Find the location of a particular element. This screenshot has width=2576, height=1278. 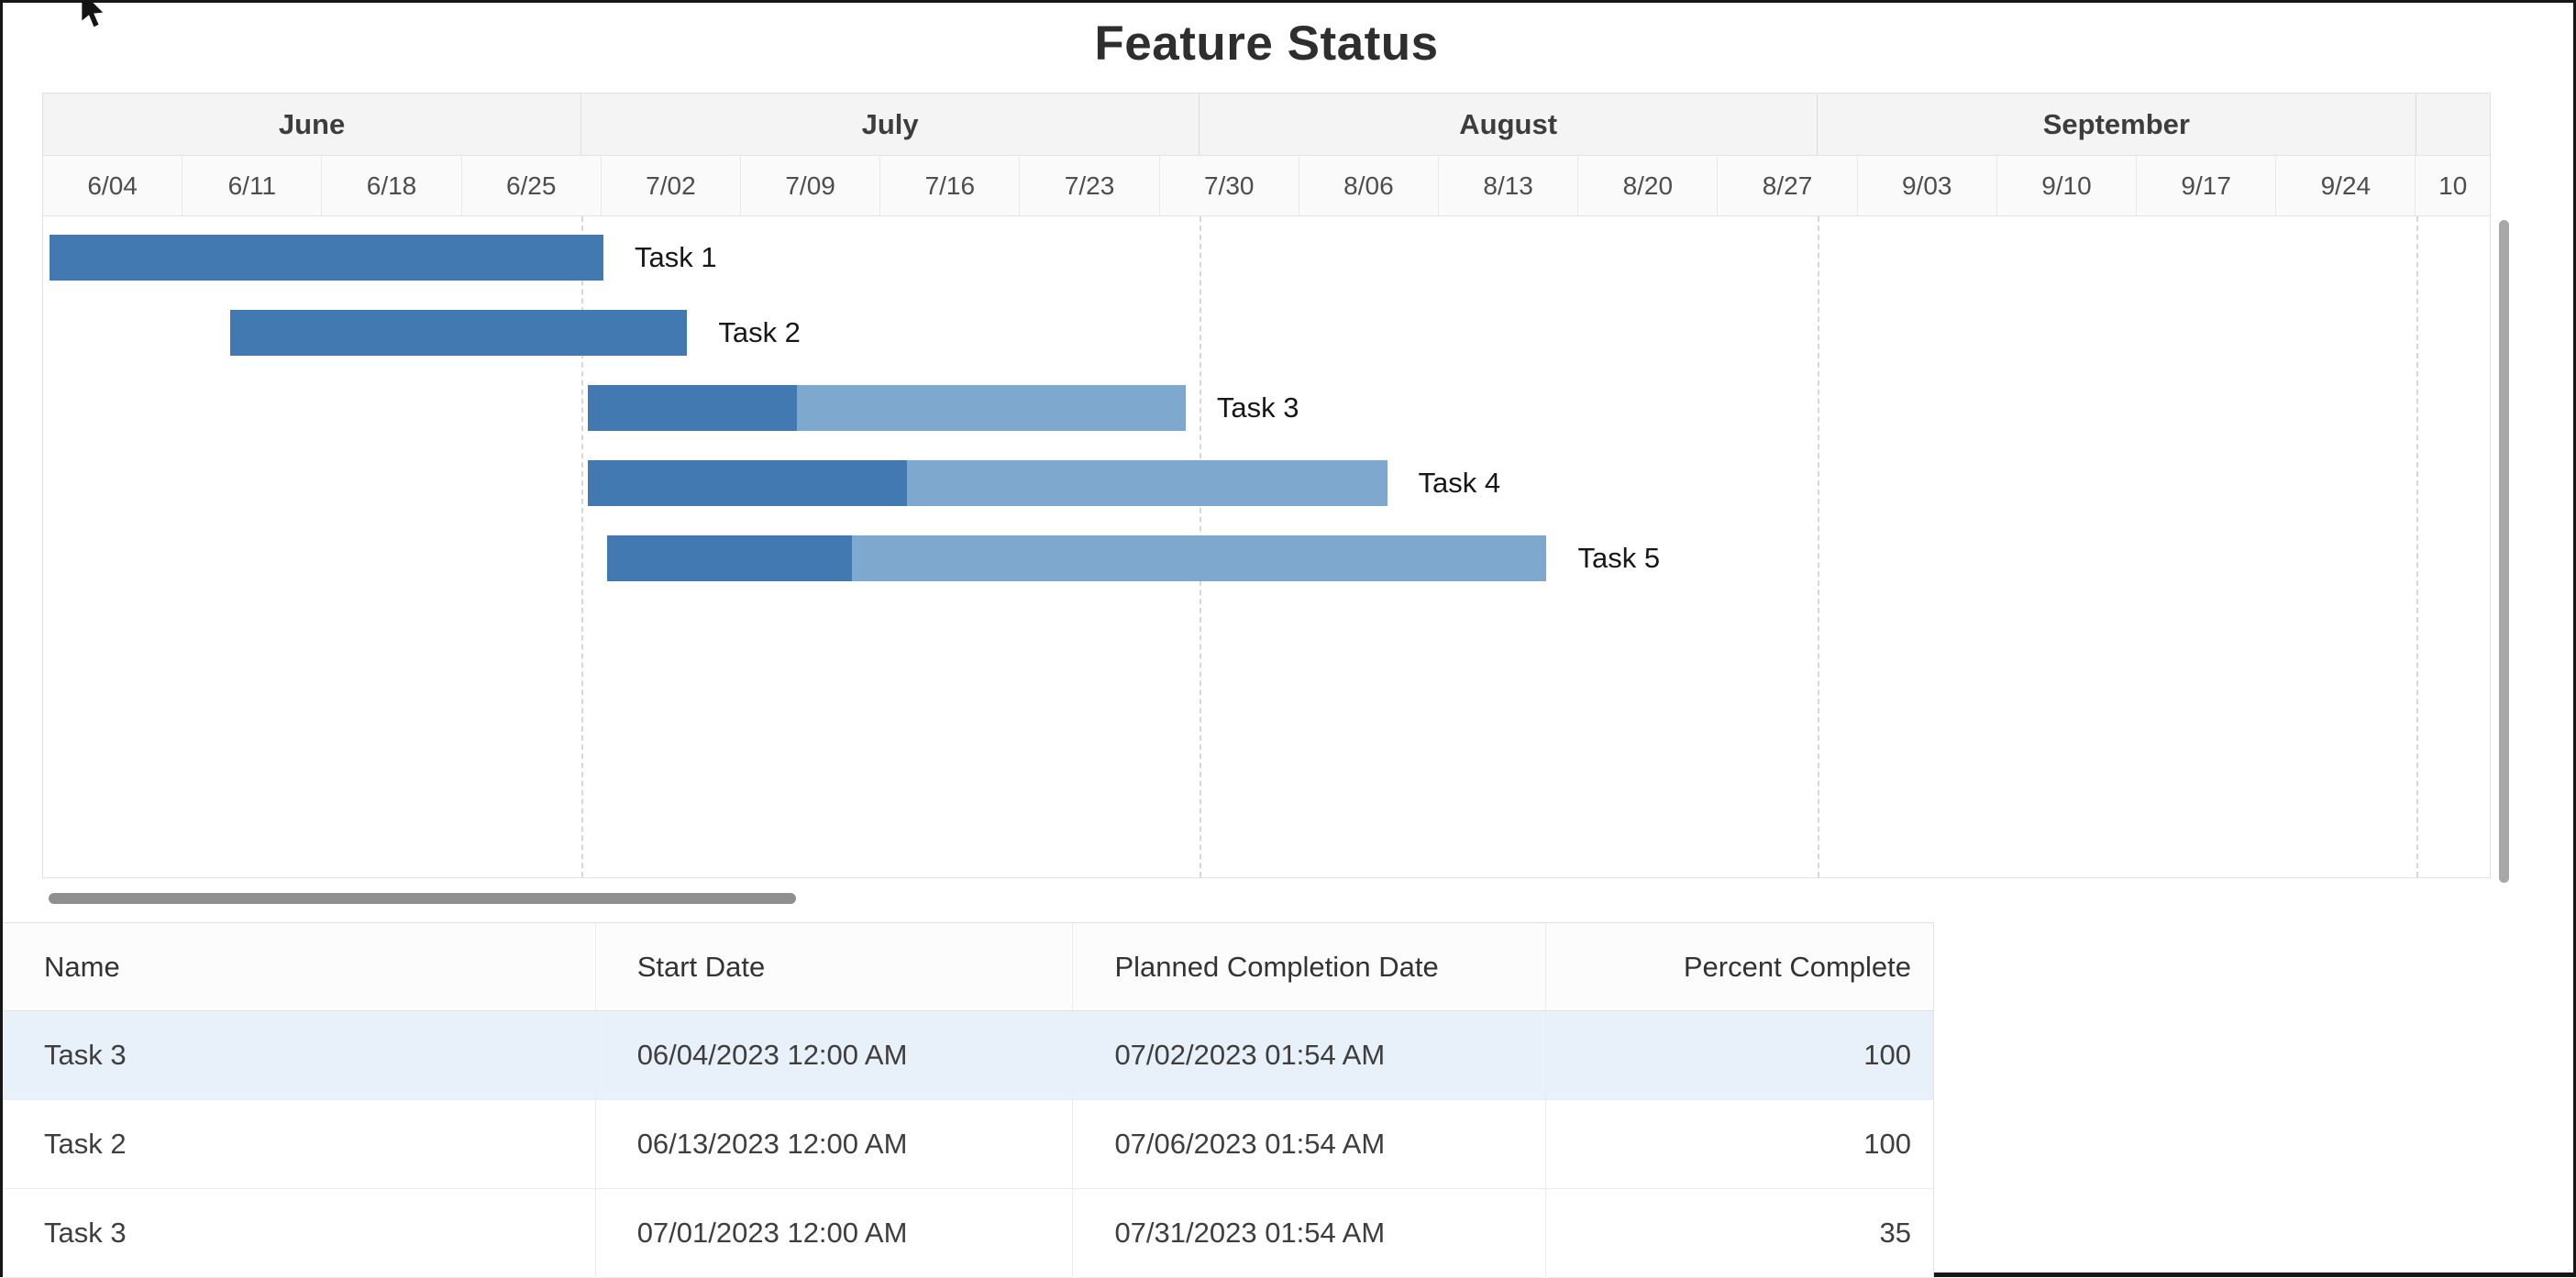

week-tick-cell: 10 is located at coordinates (2453, 185).